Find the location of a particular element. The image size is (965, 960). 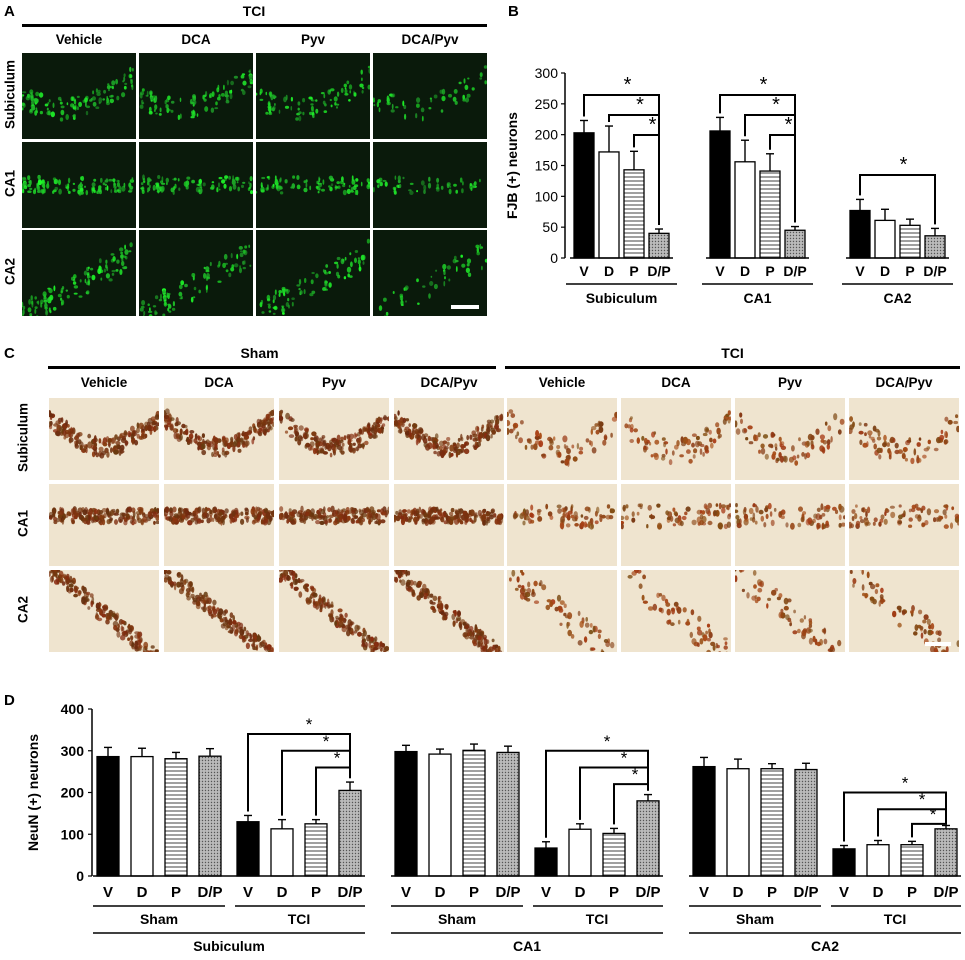

y-tick-label: 250 is located at coordinates (547, 104).